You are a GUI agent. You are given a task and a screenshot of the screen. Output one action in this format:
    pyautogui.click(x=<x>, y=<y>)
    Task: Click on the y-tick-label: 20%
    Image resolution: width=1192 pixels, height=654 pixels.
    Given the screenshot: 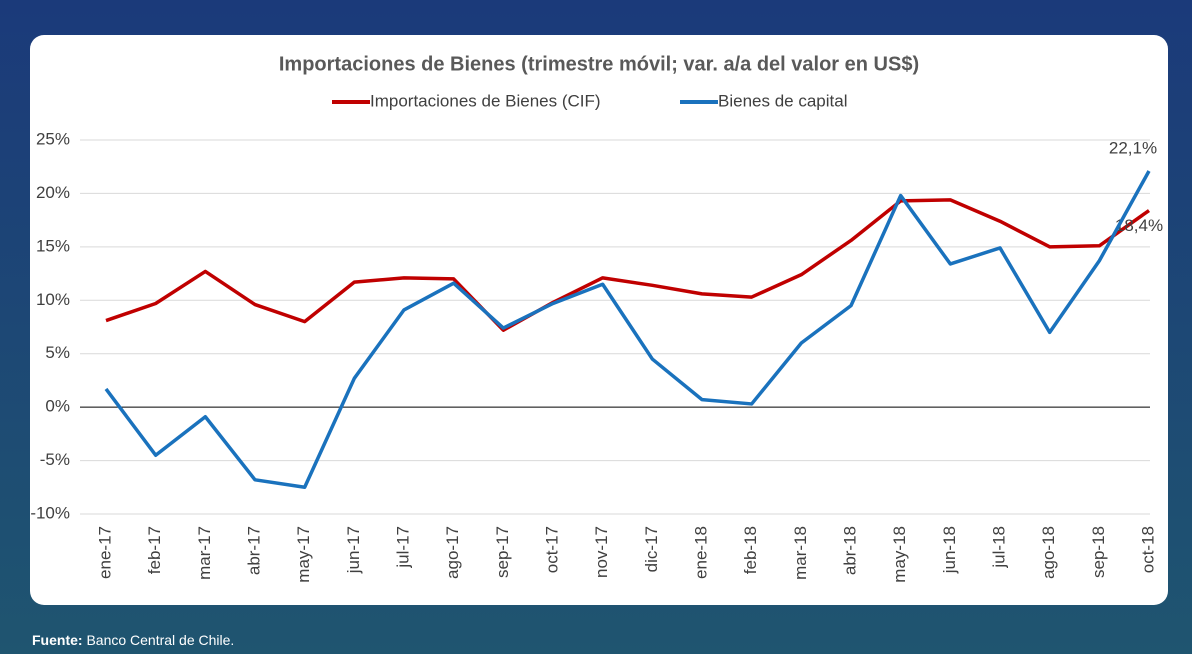 What is the action you would take?
    pyautogui.click(x=53, y=192)
    